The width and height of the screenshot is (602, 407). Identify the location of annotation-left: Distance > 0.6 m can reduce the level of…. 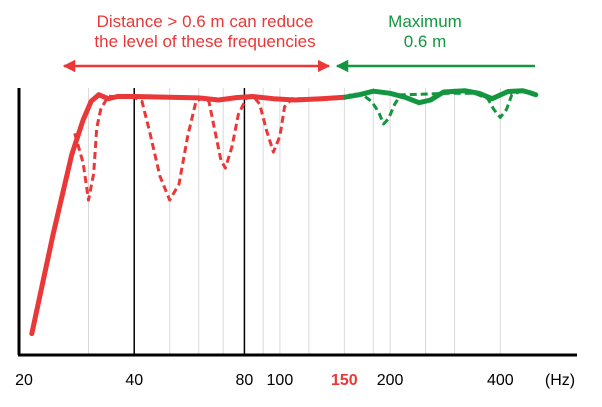
(205, 32).